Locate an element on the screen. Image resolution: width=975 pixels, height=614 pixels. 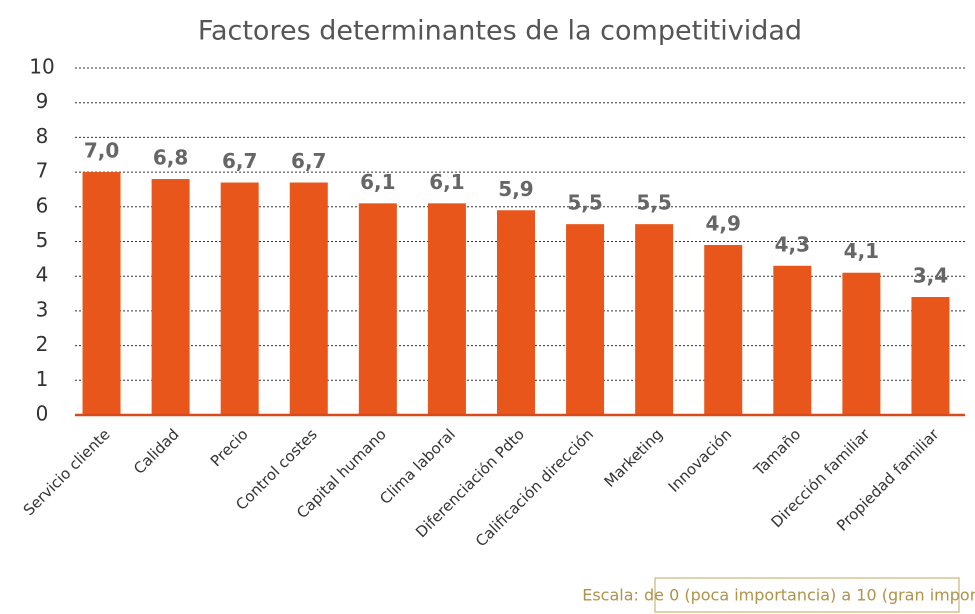
y-tick-label: 2 is located at coordinates (42, 344).